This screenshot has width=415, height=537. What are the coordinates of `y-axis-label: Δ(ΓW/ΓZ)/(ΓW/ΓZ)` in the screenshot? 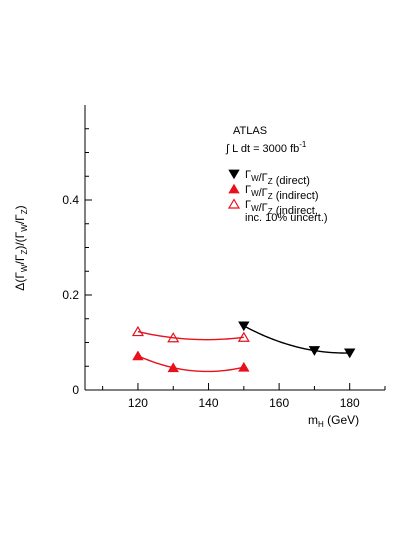 It's located at (21, 247).